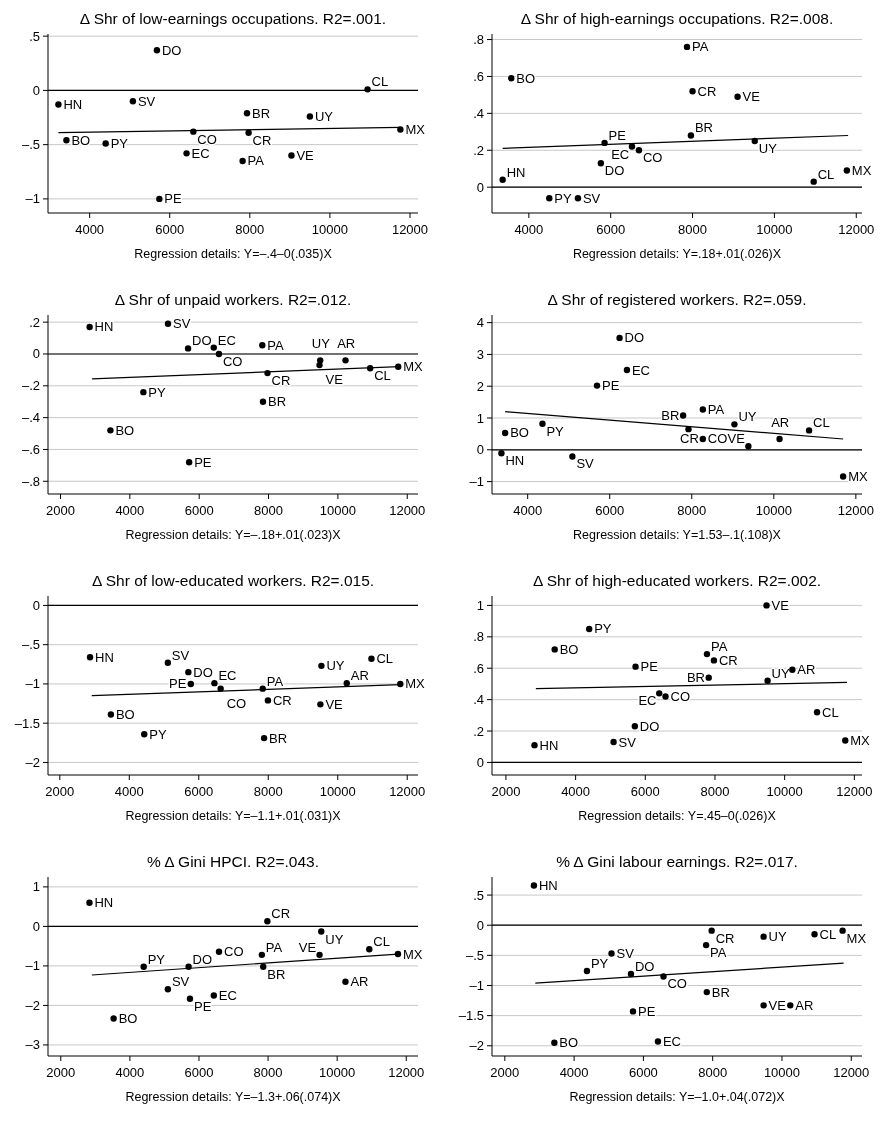 This screenshot has height=1126, width=888. Describe the element at coordinates (480, 354) in the screenshot. I see `y-tick-label: 3` at that location.